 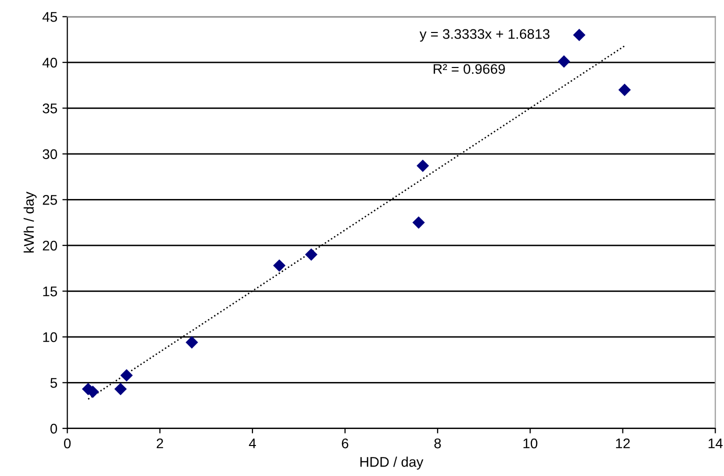 What do you see at coordinates (160, 443) in the screenshot?
I see `x-tick-label: 2` at bounding box center [160, 443].